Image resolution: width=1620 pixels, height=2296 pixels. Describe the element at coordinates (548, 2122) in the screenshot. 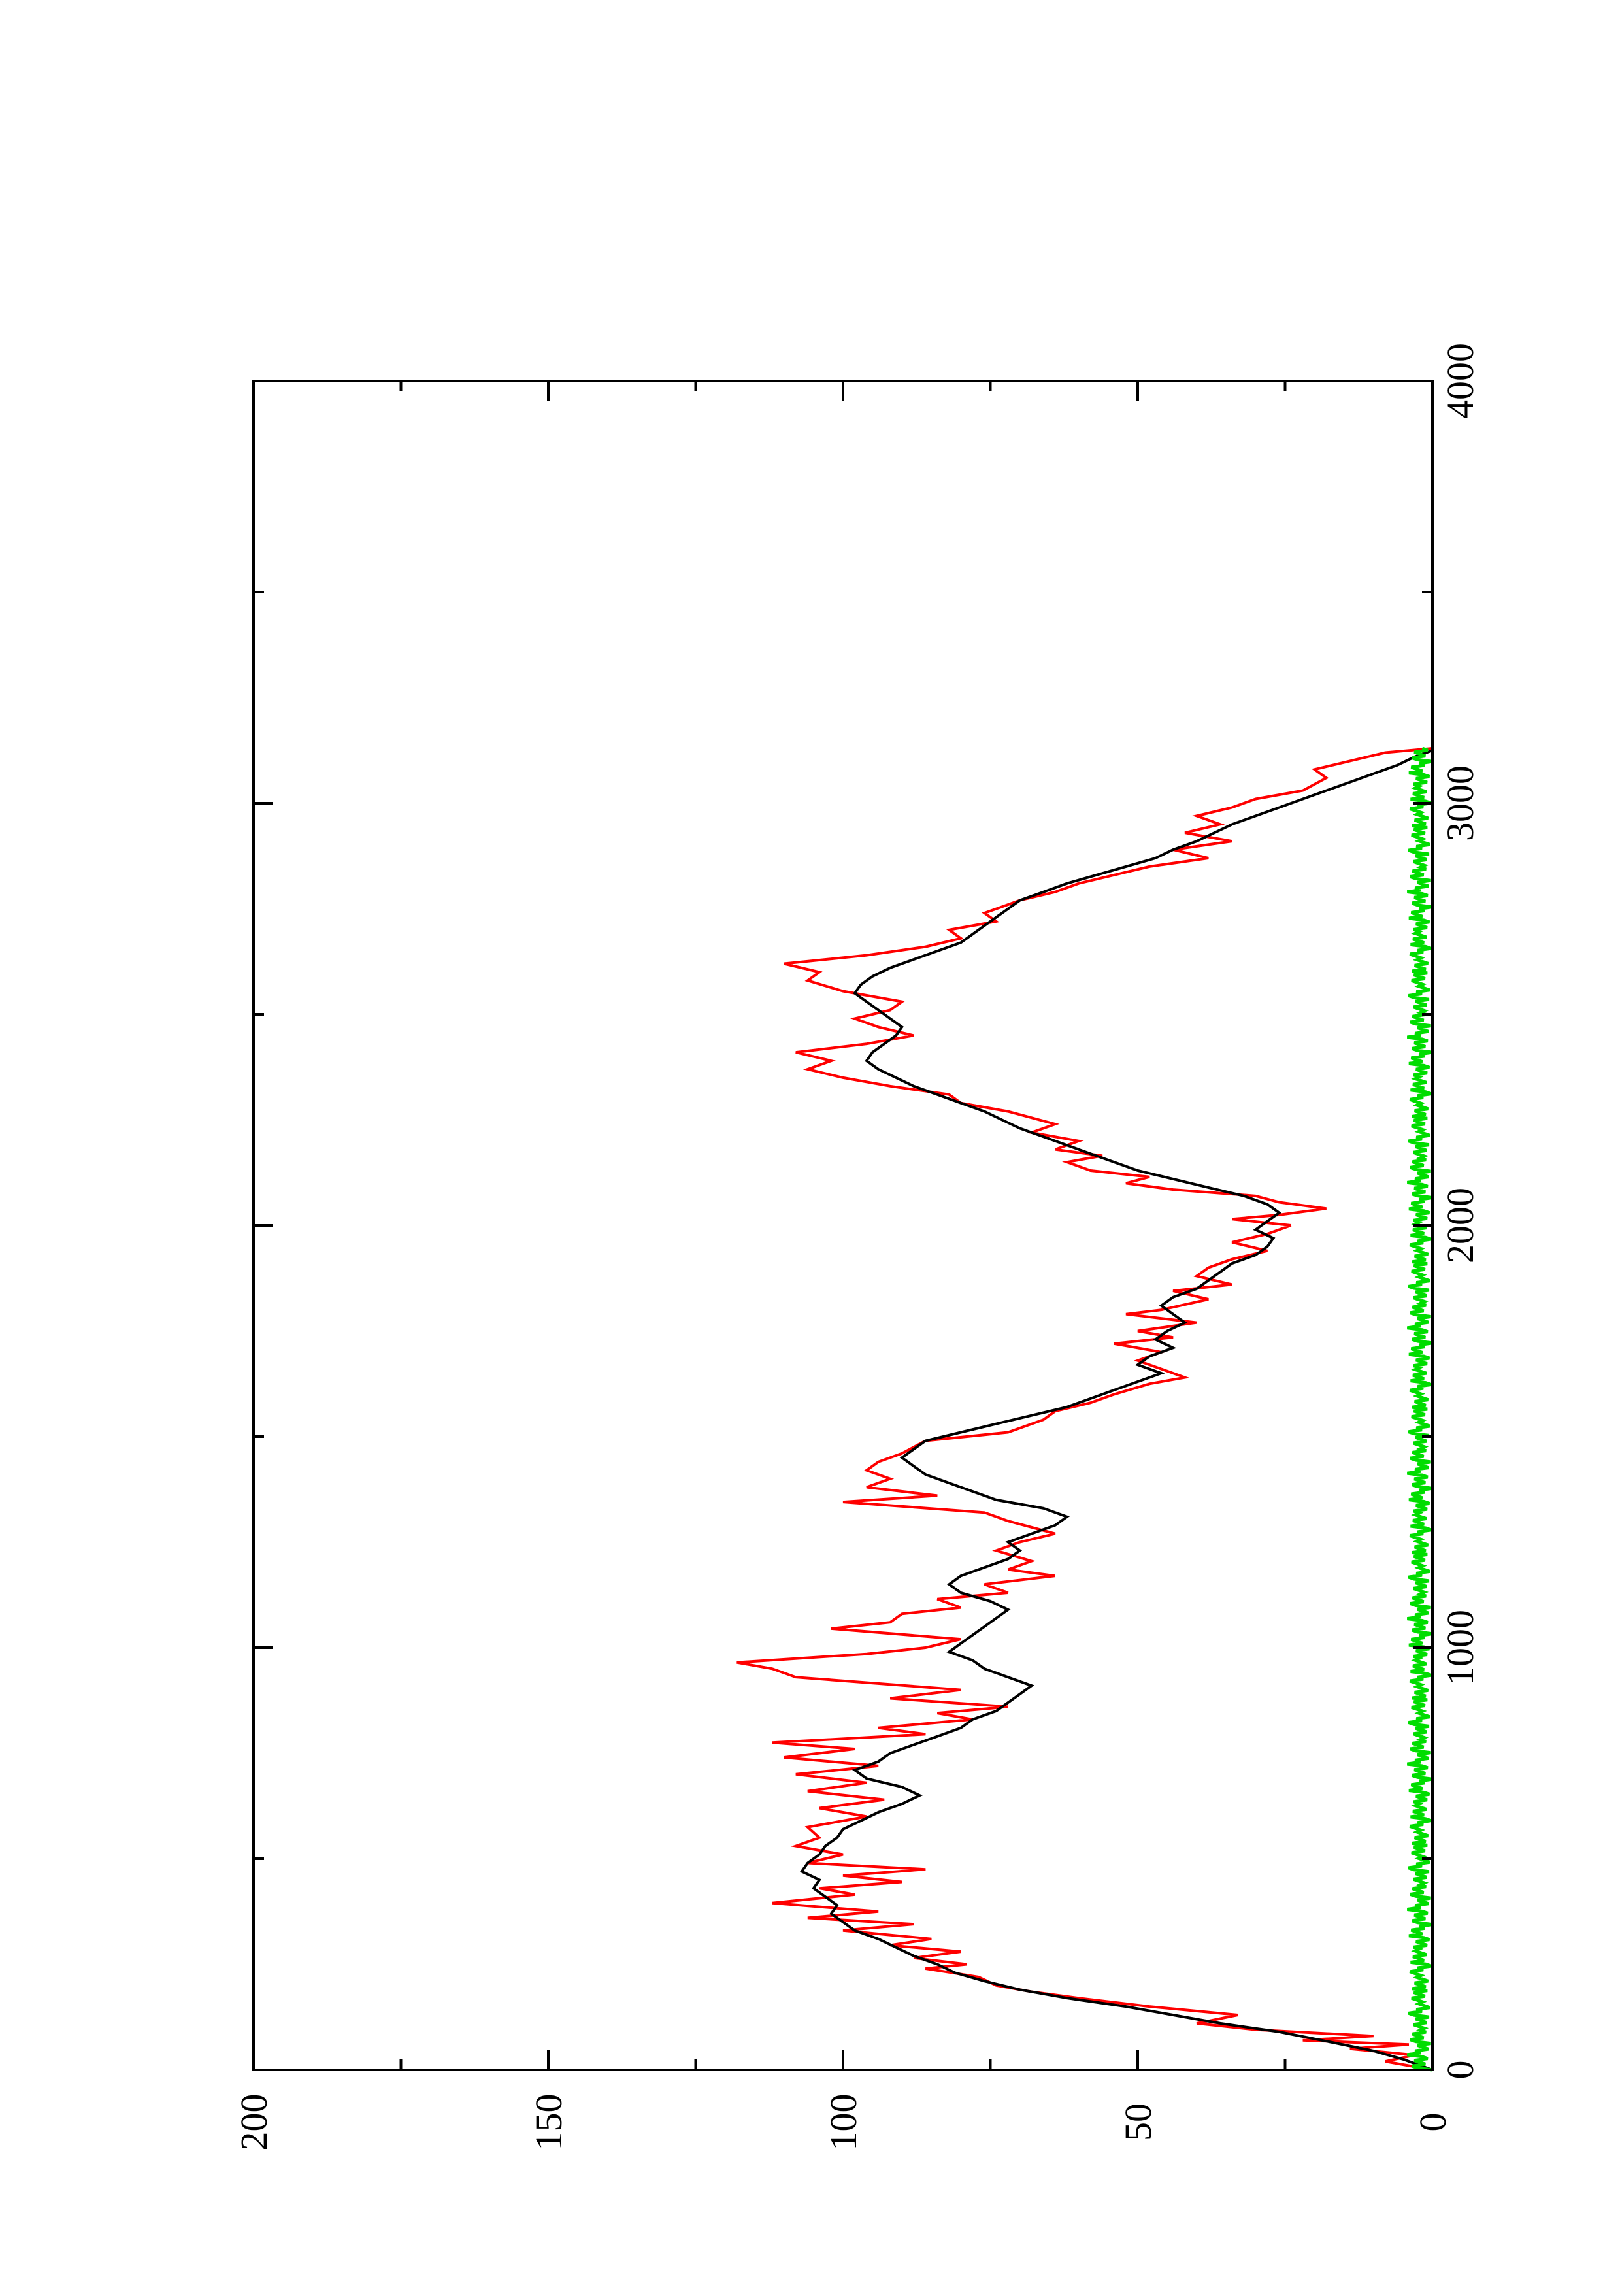

I see `y-tick-label: 150` at that location.